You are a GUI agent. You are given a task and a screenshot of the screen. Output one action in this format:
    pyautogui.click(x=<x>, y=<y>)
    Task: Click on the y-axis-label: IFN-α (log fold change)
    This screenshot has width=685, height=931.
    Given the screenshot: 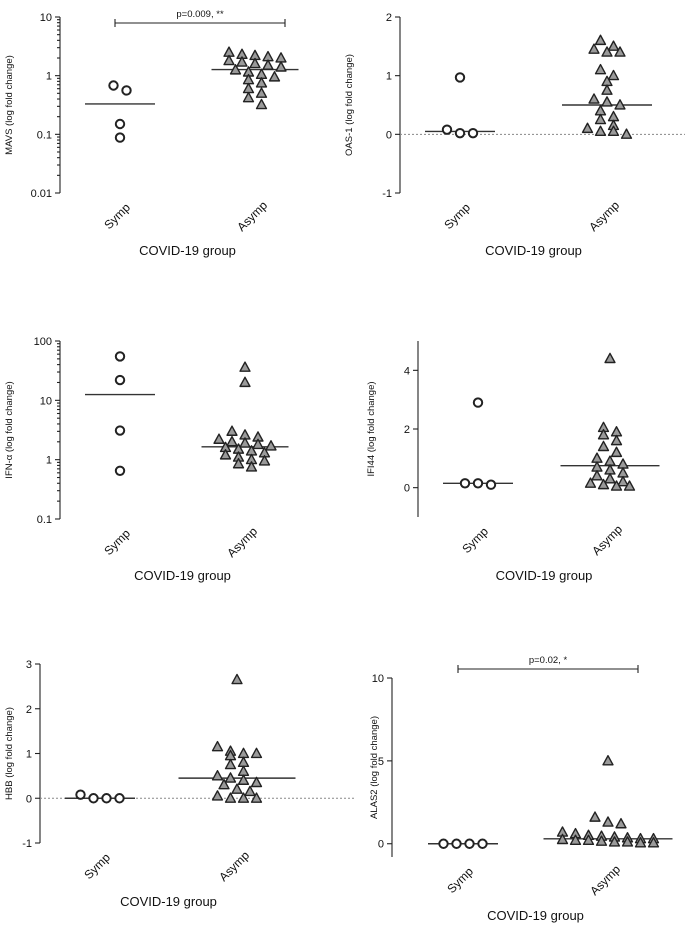 What is the action you would take?
    pyautogui.click(x=9, y=429)
    